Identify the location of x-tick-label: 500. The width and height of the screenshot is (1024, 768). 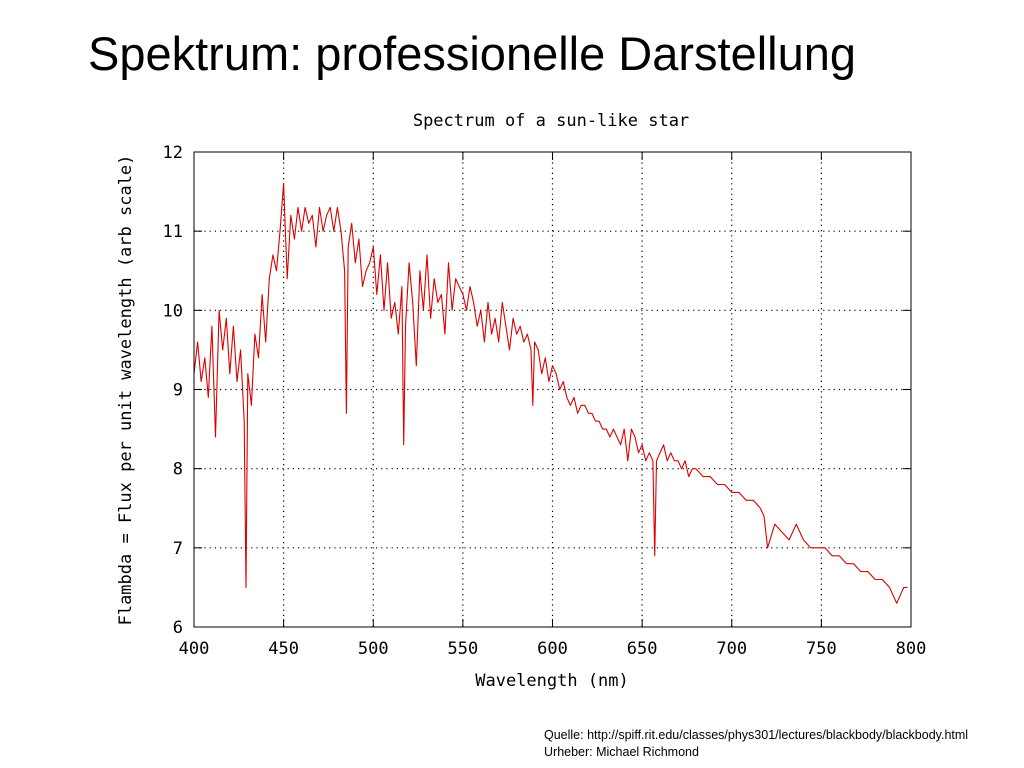
(373, 649).